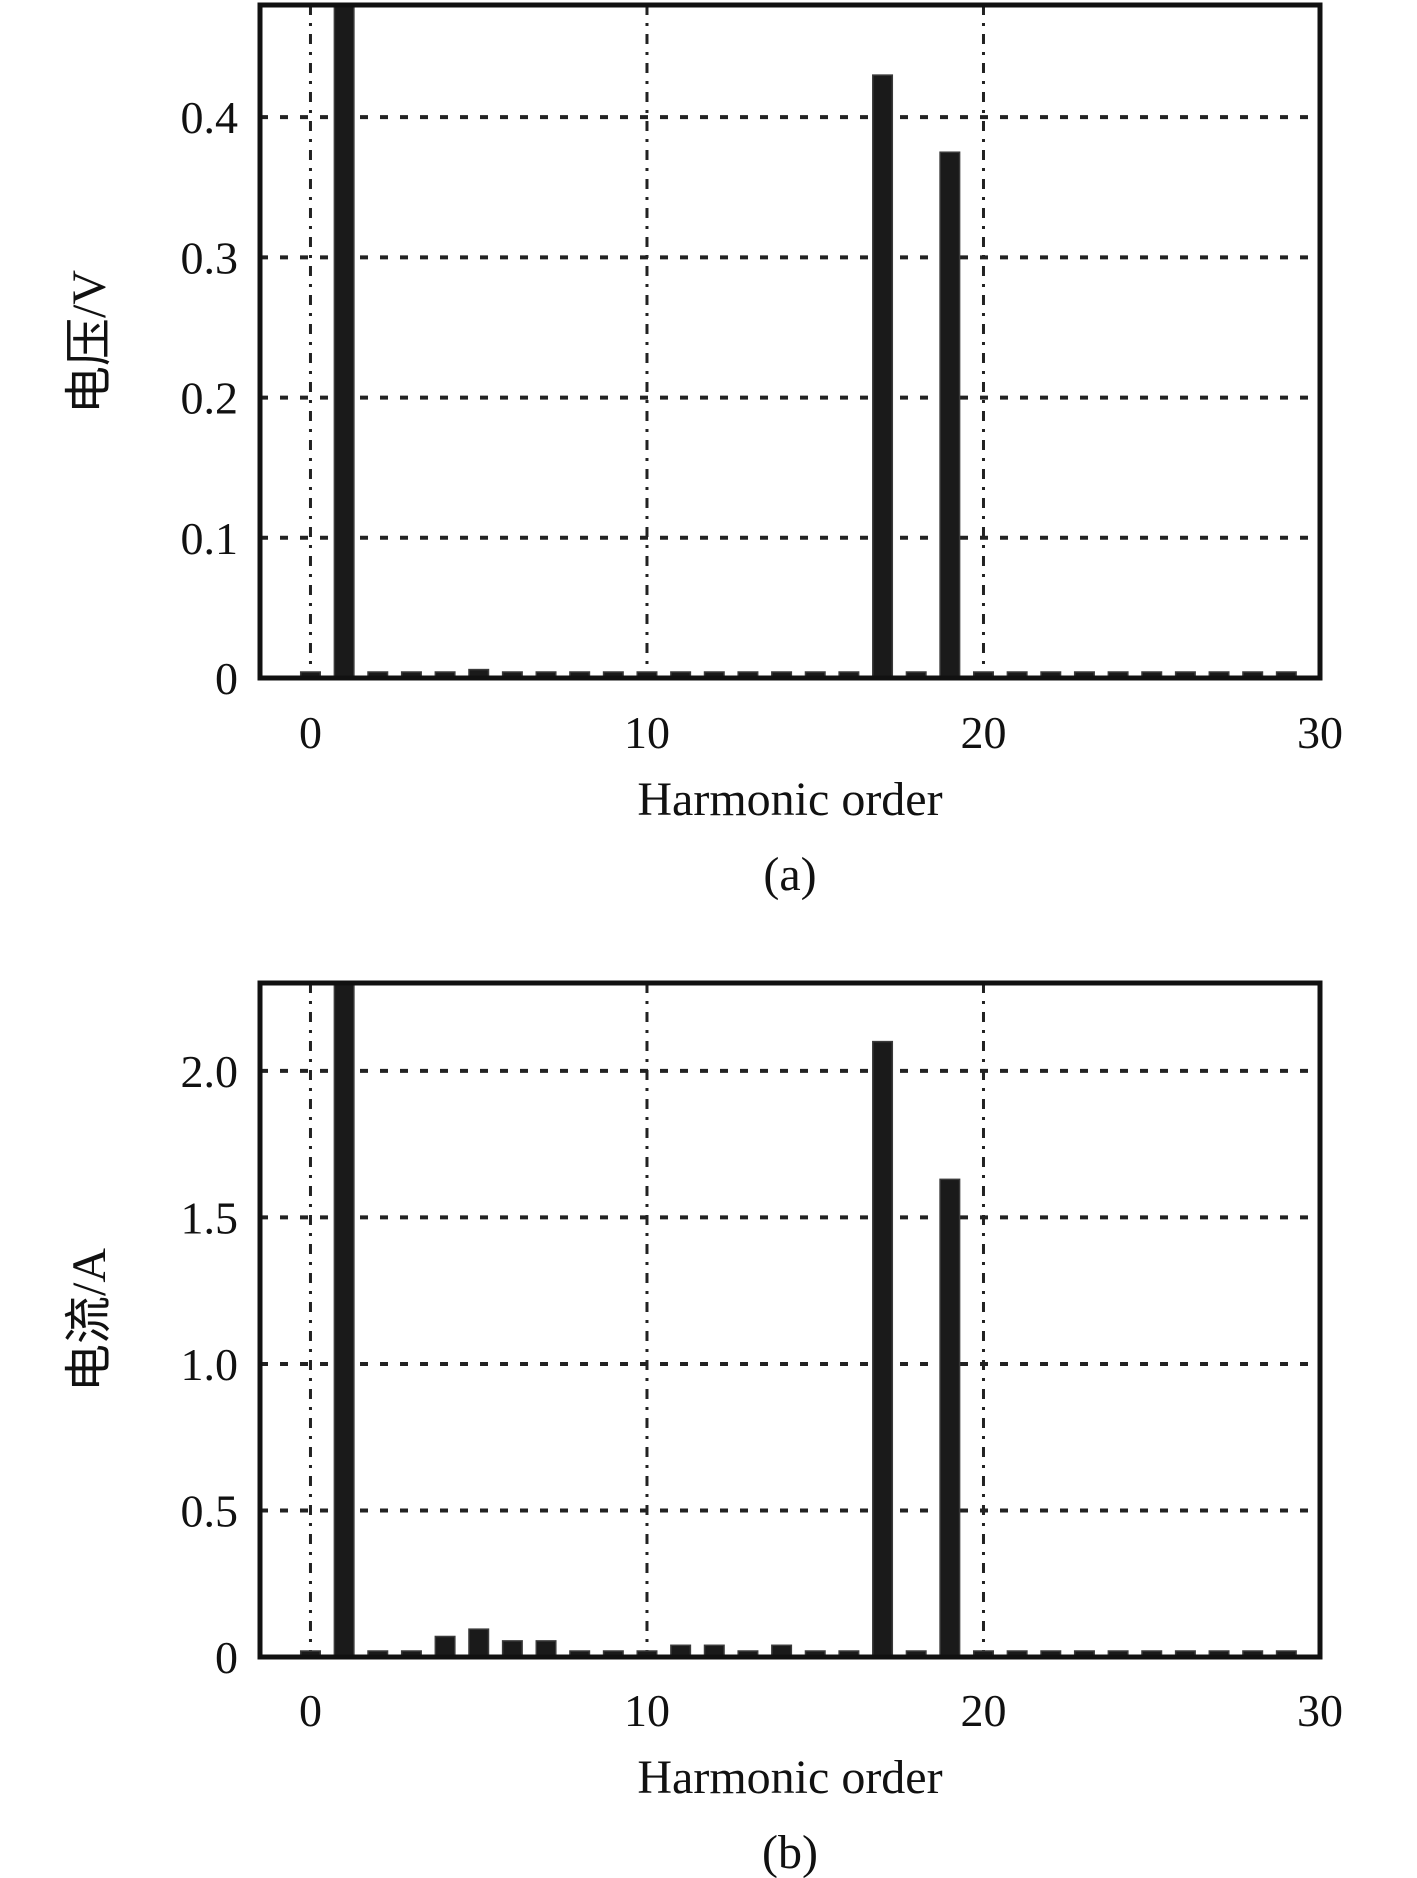  Describe the element at coordinates (210, 398) in the screenshot. I see `y-tick-label: 0.2` at that location.